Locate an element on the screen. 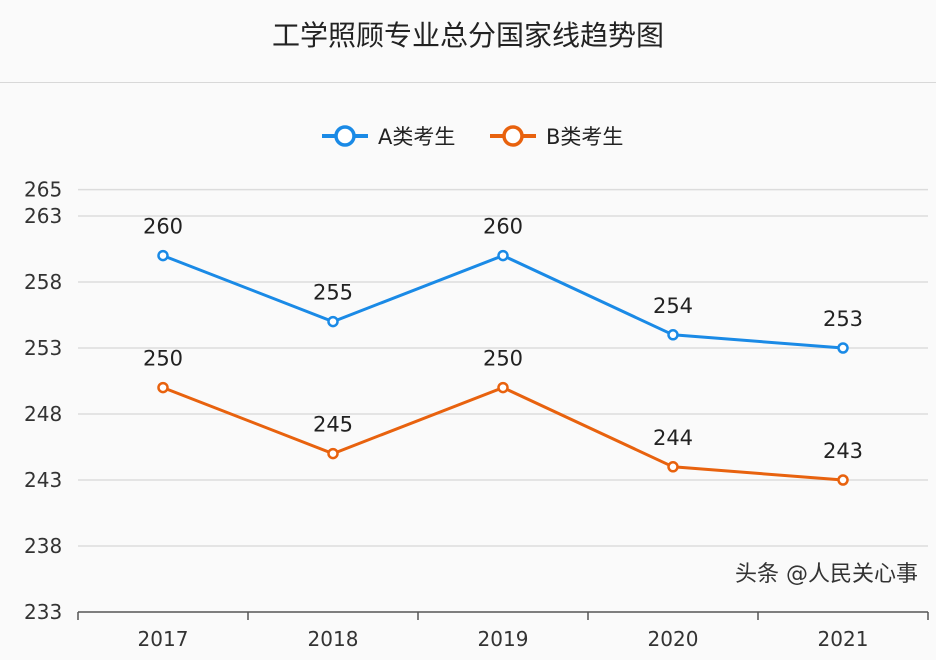  title-divider is located at coordinates (468, 82).